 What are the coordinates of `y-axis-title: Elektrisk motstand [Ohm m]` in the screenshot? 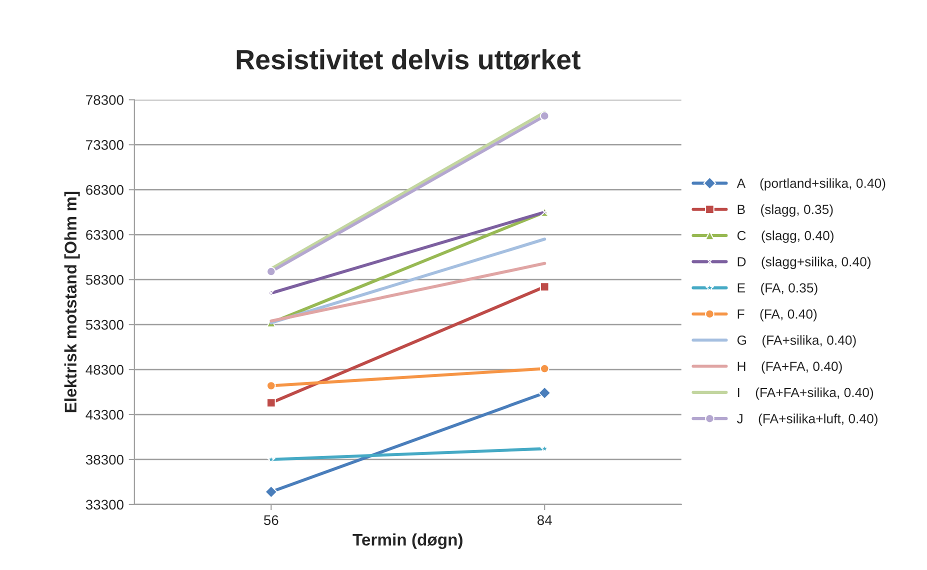 It's located at (72, 302).